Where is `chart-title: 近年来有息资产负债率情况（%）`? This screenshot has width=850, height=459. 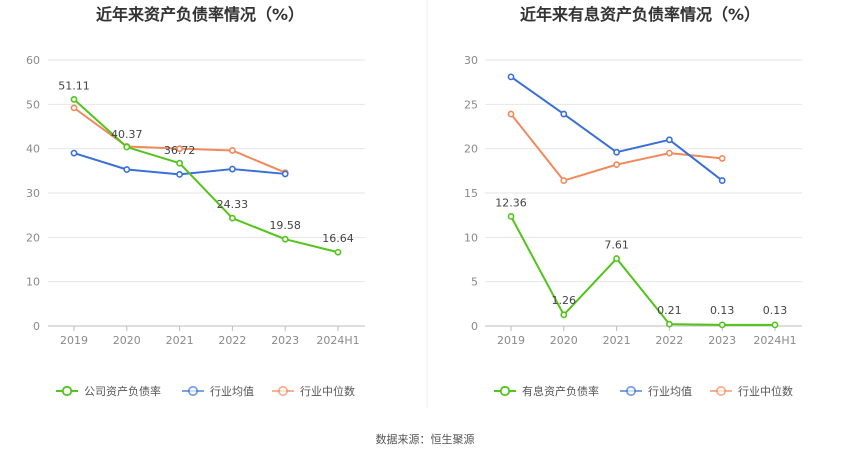 chart-title: 近年来有息资产负债率情况（%） is located at coordinates (640, 14).